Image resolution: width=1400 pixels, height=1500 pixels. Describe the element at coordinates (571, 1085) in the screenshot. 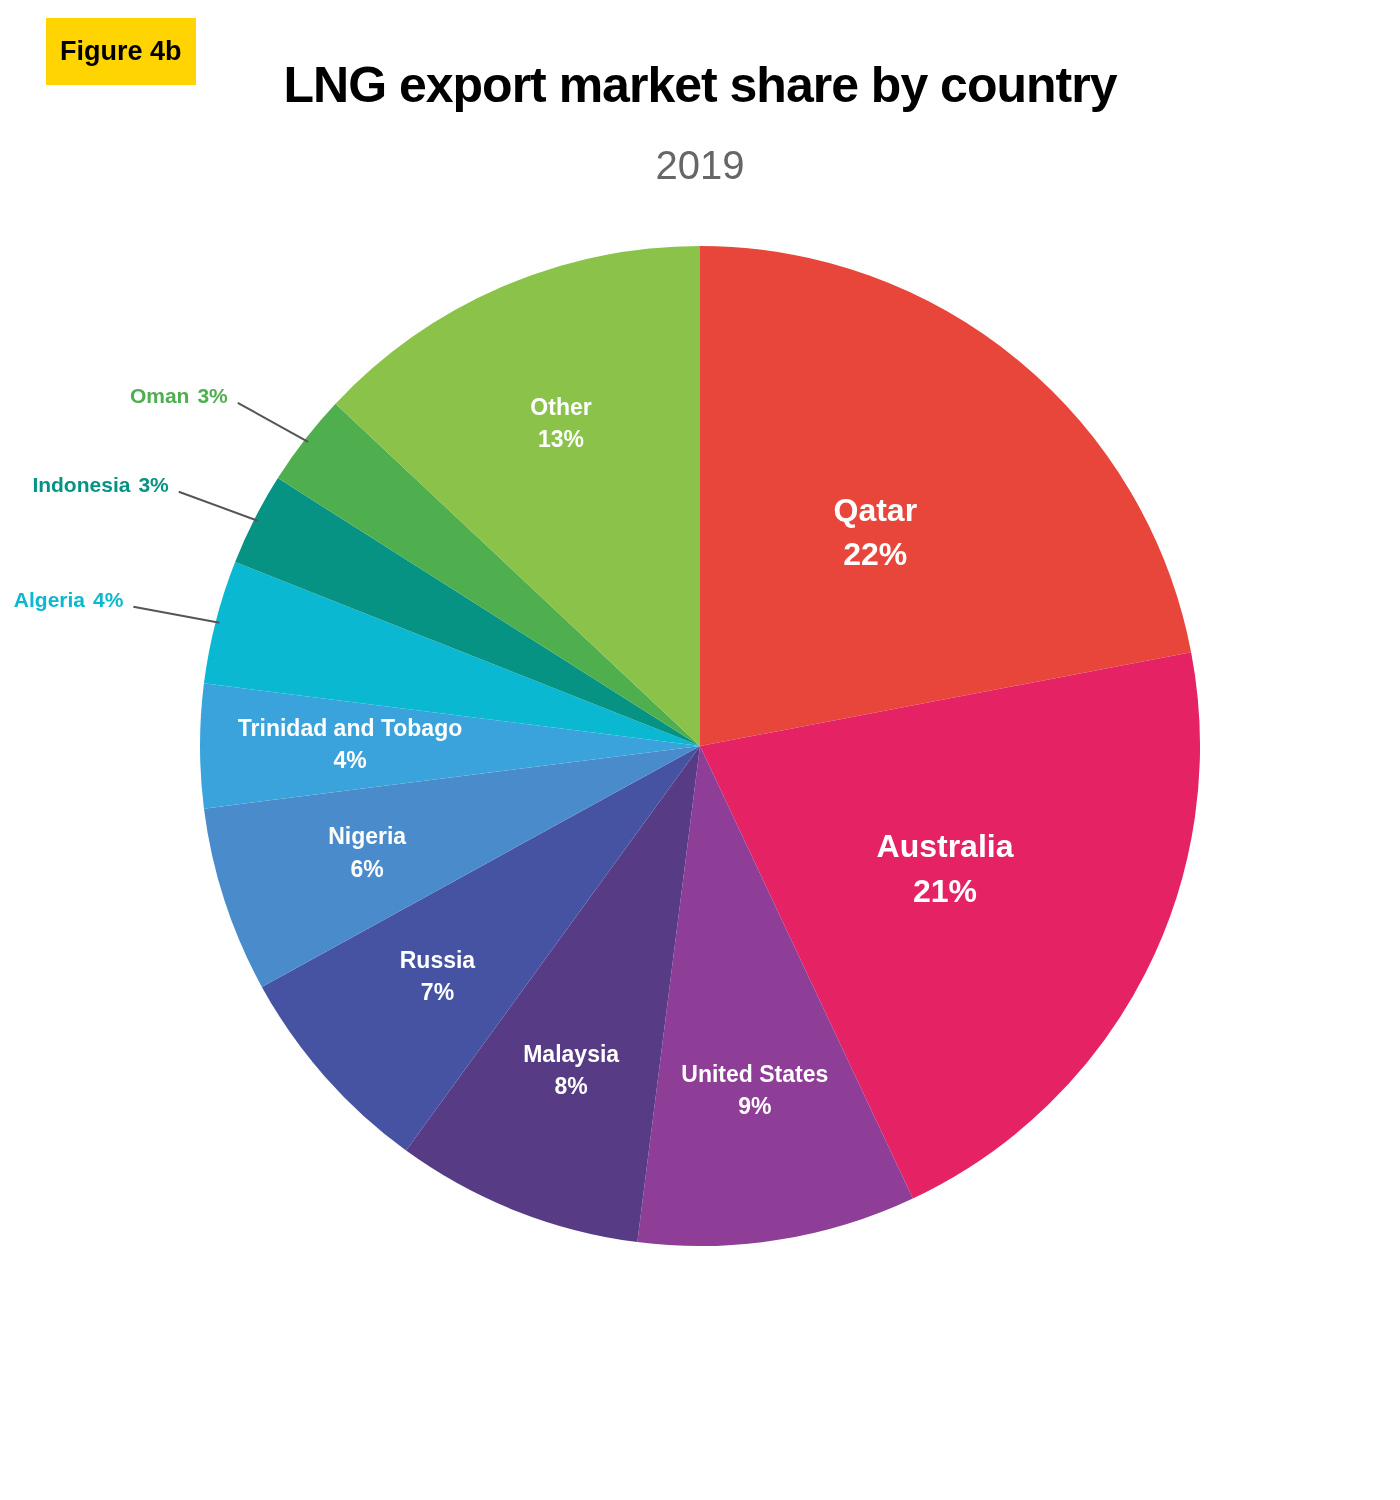

I see `data-label: 8%` at that location.